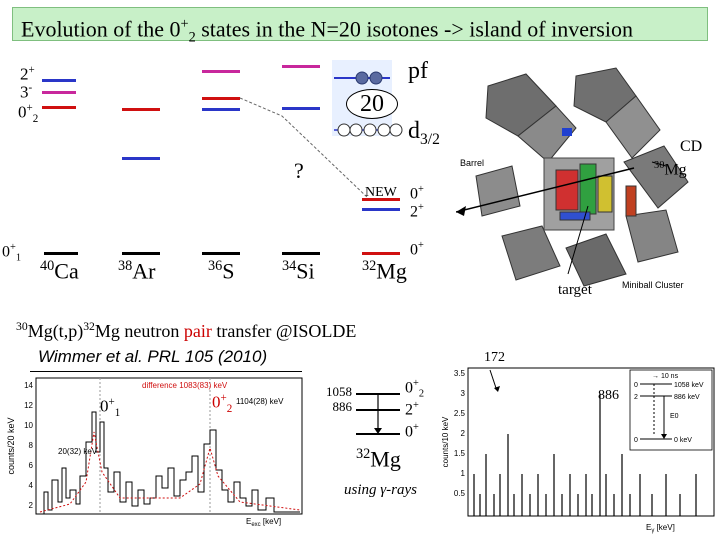 This screenshot has width=720, height=540. What do you see at coordinates (424, 133) in the screenshot?
I see `shell-d32-label: d3/2` at bounding box center [424, 133].